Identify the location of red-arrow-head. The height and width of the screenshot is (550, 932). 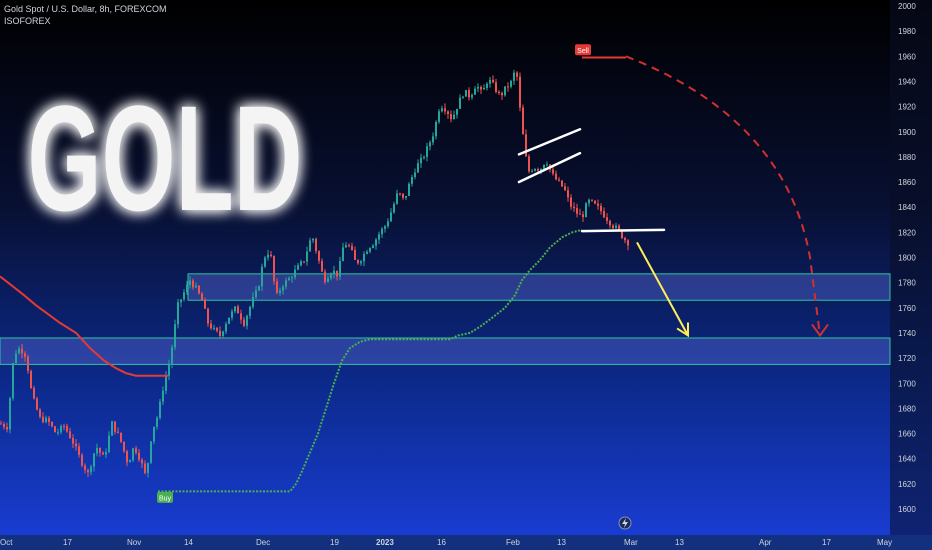
(820, 330).